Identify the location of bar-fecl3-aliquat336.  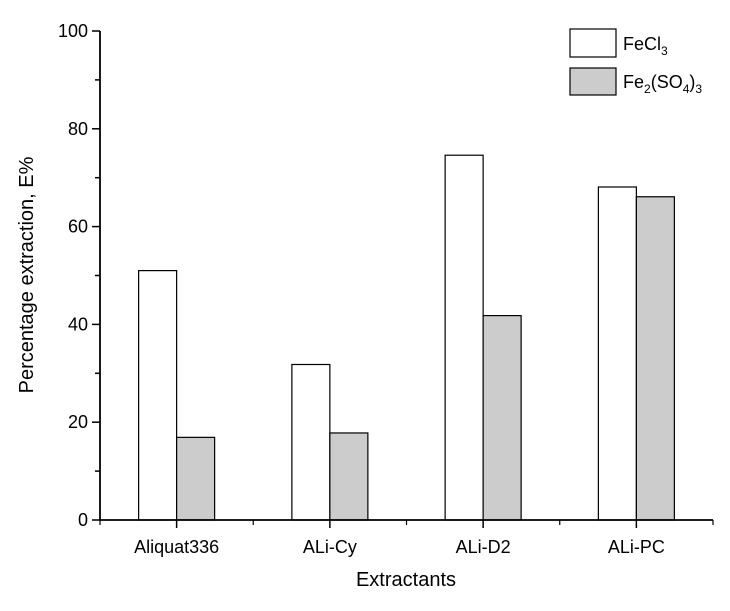
(158, 395).